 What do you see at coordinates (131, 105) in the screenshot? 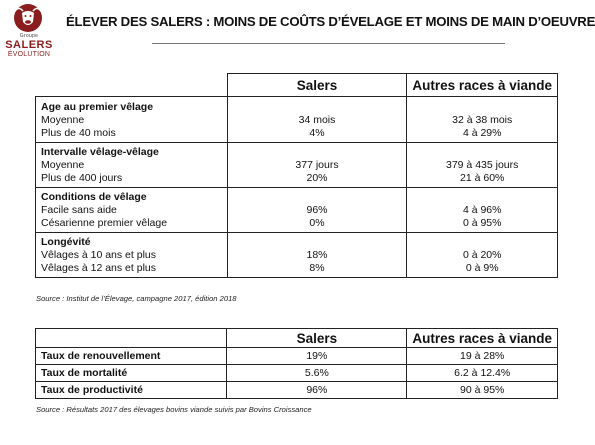
I see `group-label: Age au premier vêlage` at bounding box center [131, 105].